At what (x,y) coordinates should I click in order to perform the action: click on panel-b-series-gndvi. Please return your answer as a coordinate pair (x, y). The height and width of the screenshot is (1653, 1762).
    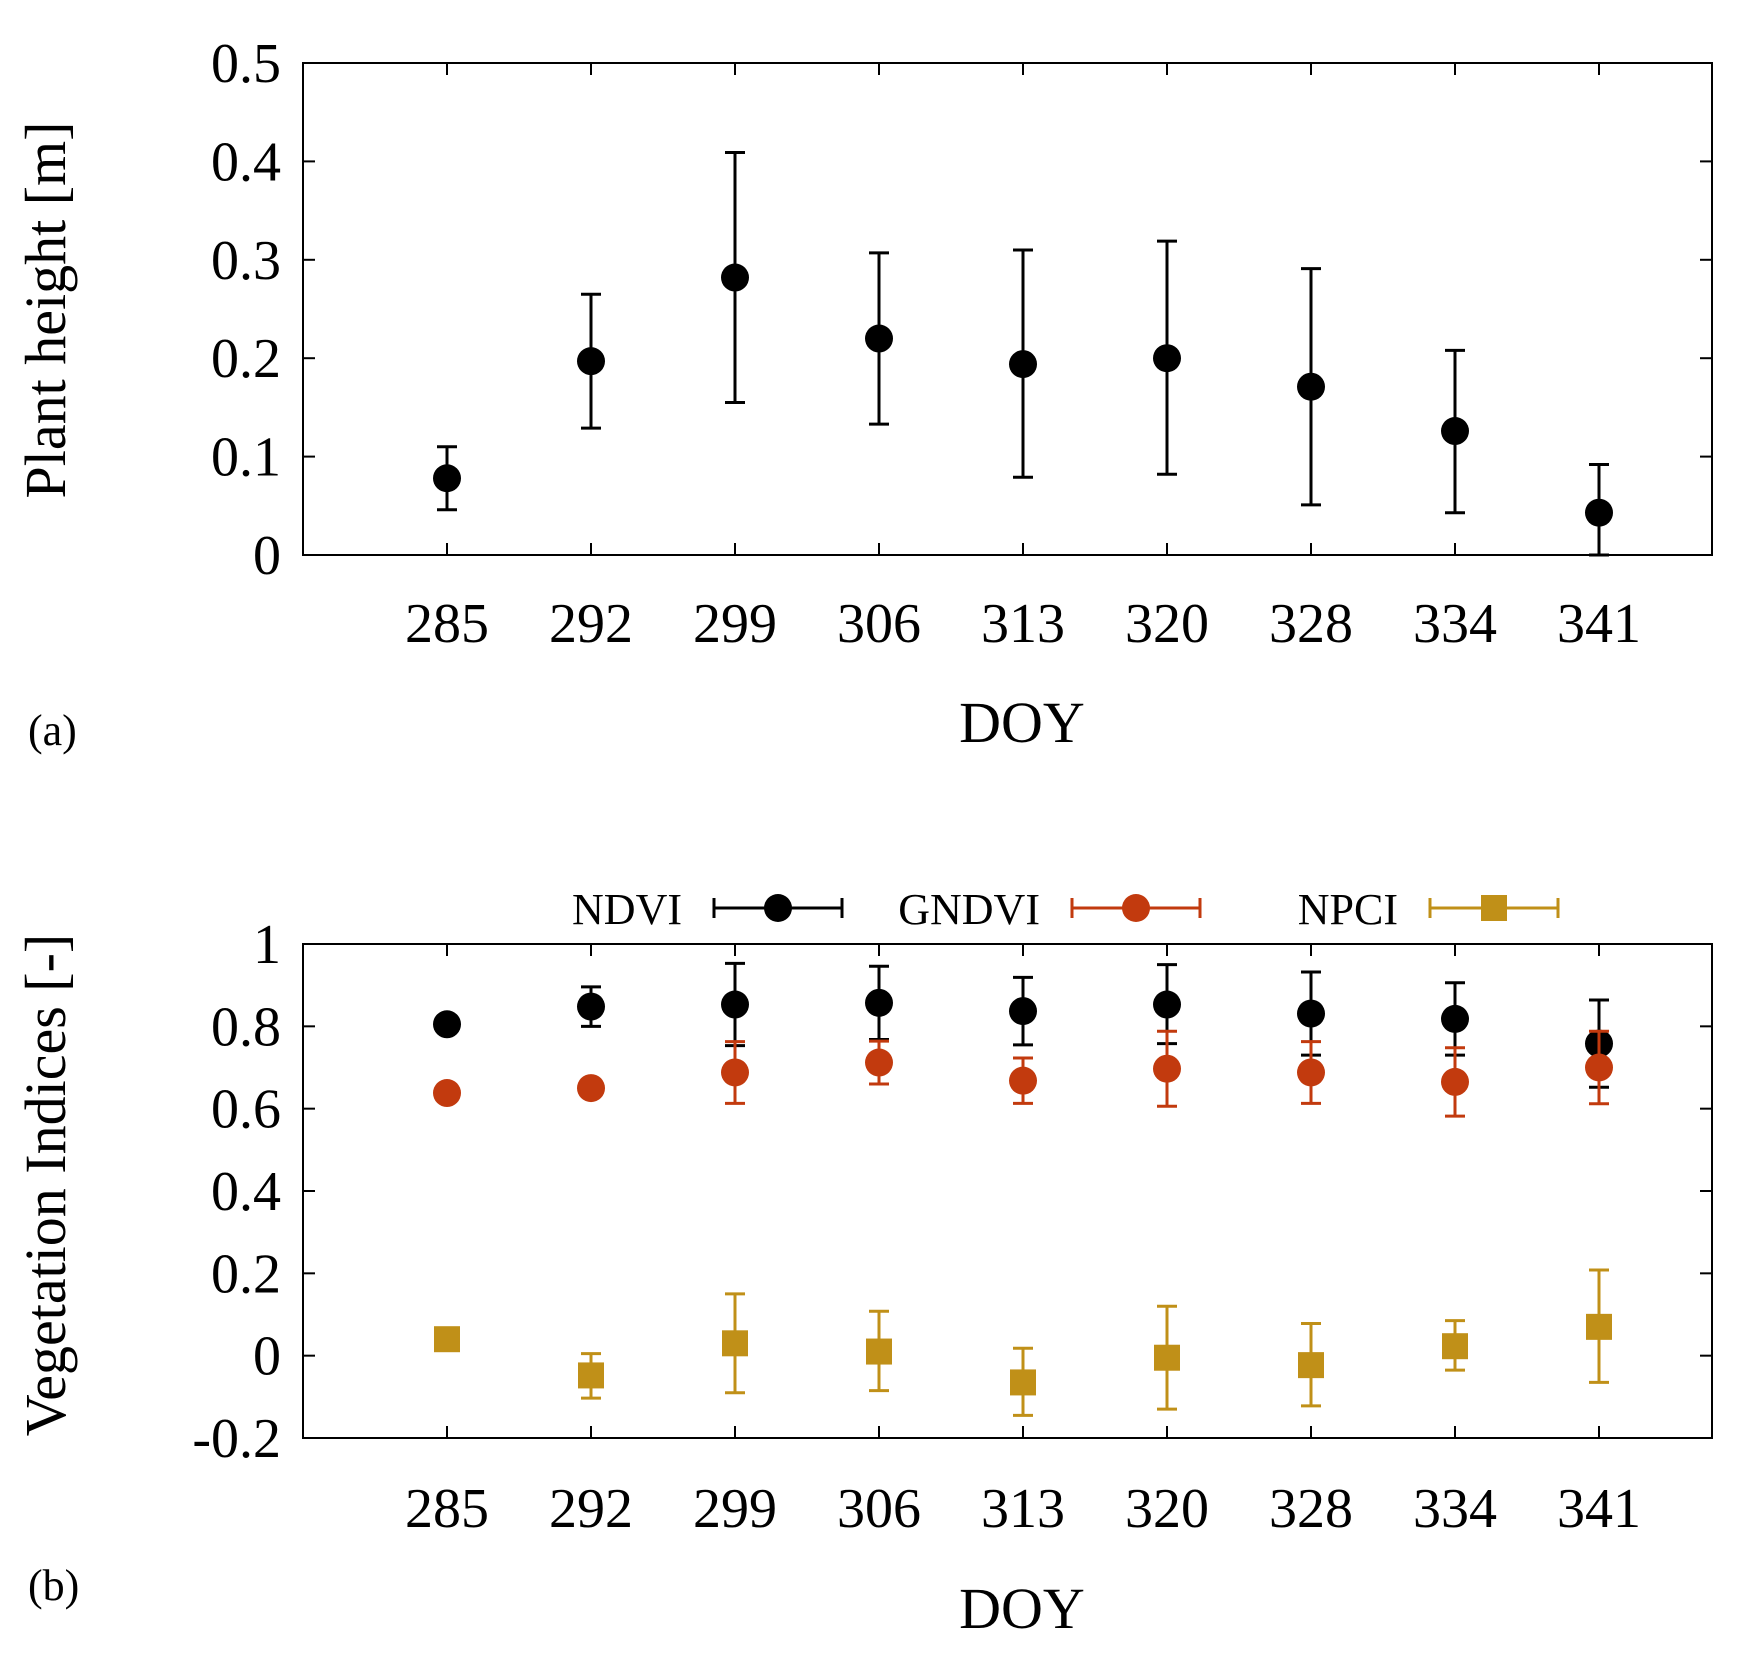
    Looking at the image, I should click on (1023, 1073).